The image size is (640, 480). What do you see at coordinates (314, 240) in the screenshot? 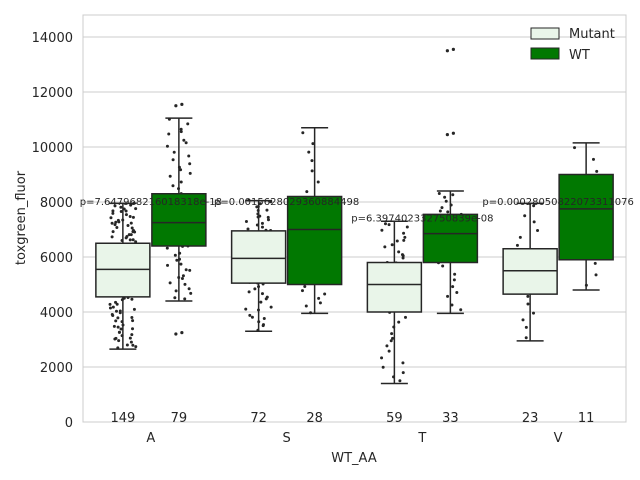
I see `box-body-wt-S` at bounding box center [314, 240].